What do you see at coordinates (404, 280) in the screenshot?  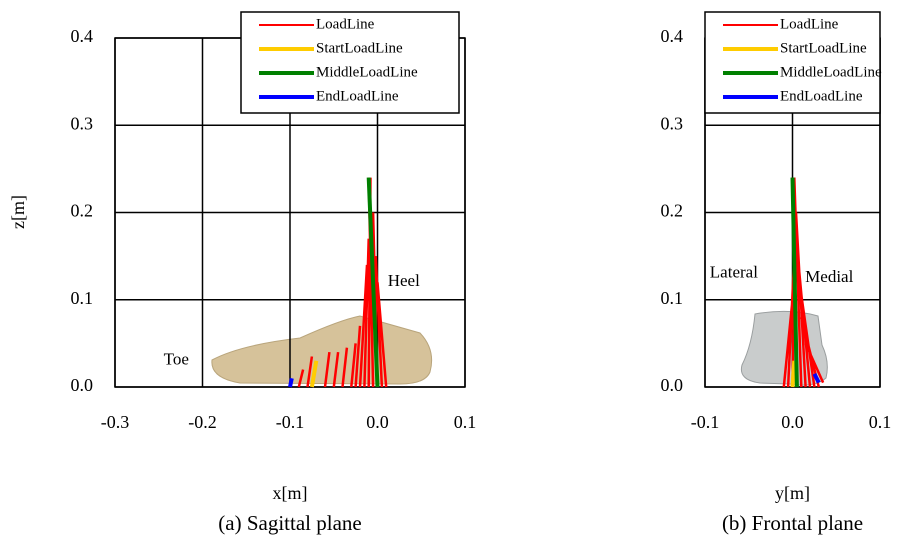 I see `annotation: Heel` at bounding box center [404, 280].